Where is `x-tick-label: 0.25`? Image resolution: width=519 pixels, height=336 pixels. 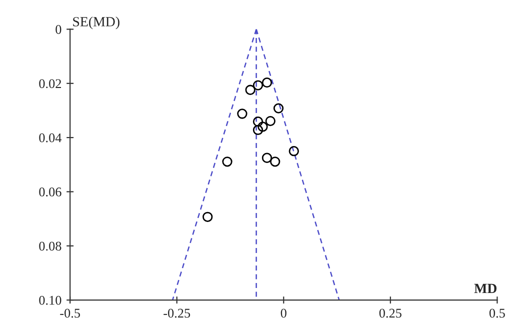
x-tick-label: 0.25 is located at coordinates (390, 313).